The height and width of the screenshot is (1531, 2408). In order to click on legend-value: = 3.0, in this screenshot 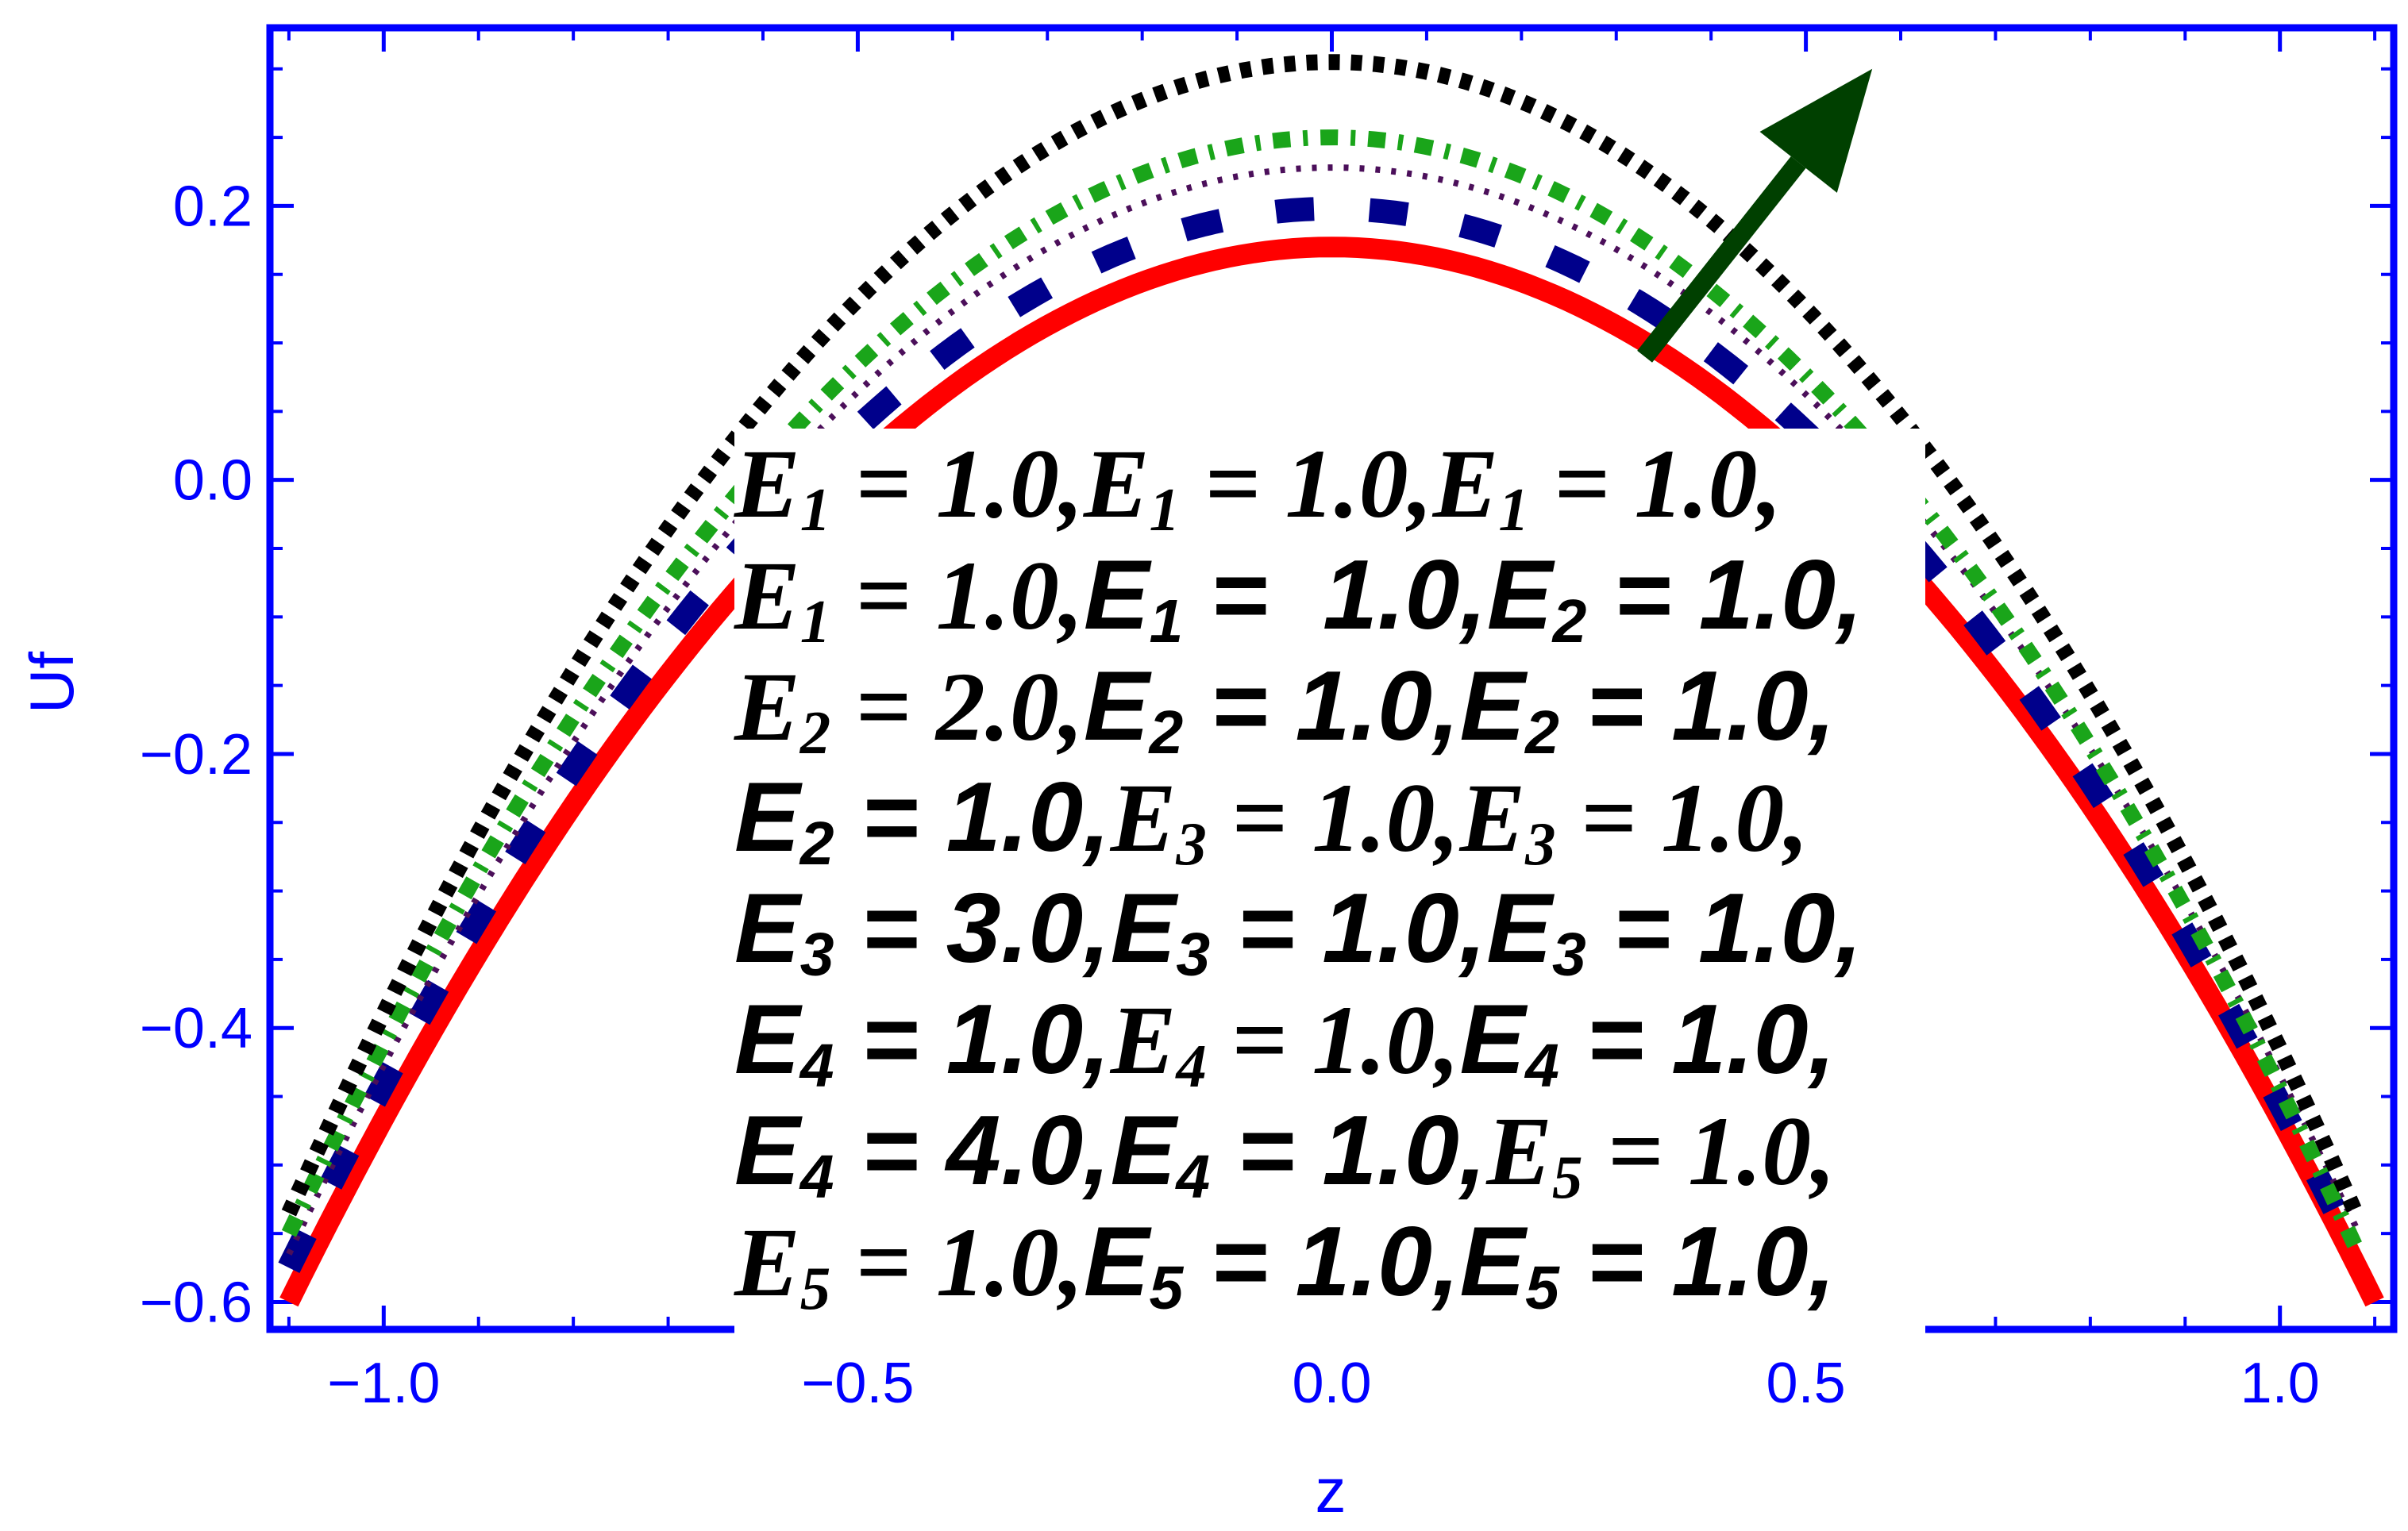, I will do `click(973, 929)`.